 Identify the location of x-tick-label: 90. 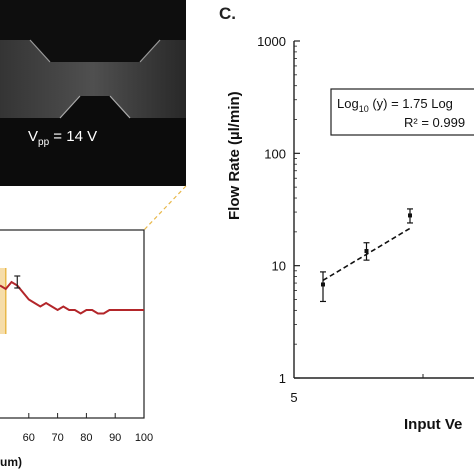
(115, 438).